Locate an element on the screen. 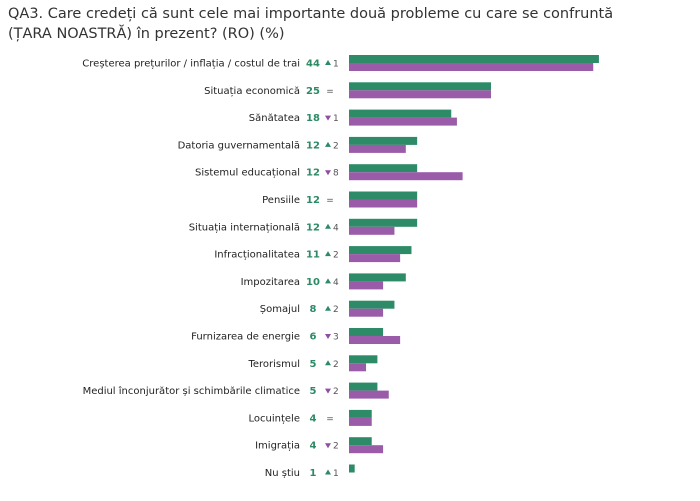 This screenshot has height=501, width=700. category-label: Datoria guvernamentală is located at coordinates (239, 145).